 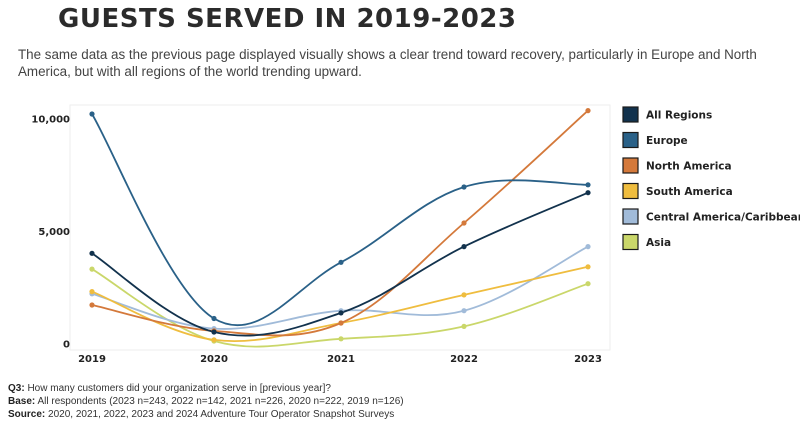 I want to click on x-tick-label: 2021, so click(x=341, y=359).